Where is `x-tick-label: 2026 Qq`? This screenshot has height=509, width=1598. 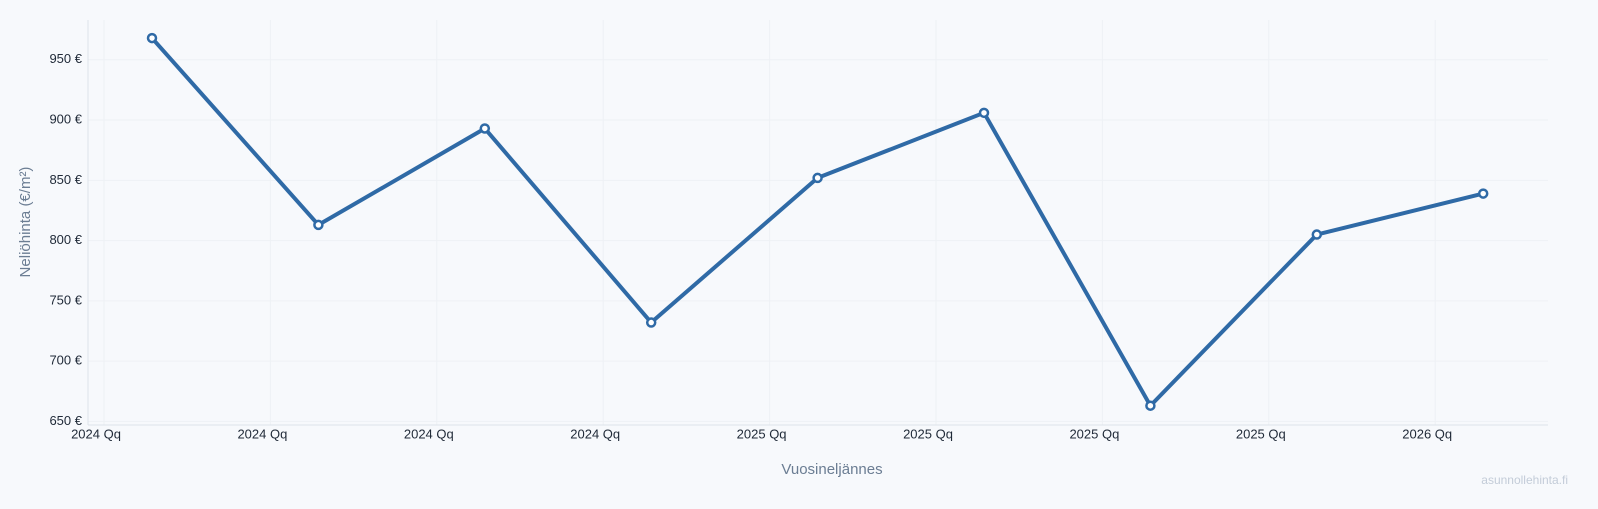
x-tick-label: 2026 Qq is located at coordinates (1427, 433).